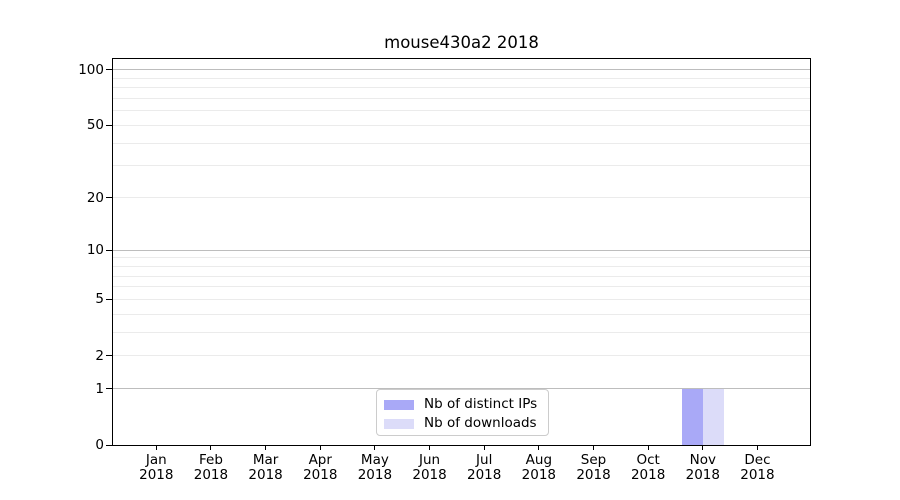 Image resolution: width=900 pixels, height=500 pixels. I want to click on x-axis-tick-label-oct: Oct 2018, so click(648, 467).